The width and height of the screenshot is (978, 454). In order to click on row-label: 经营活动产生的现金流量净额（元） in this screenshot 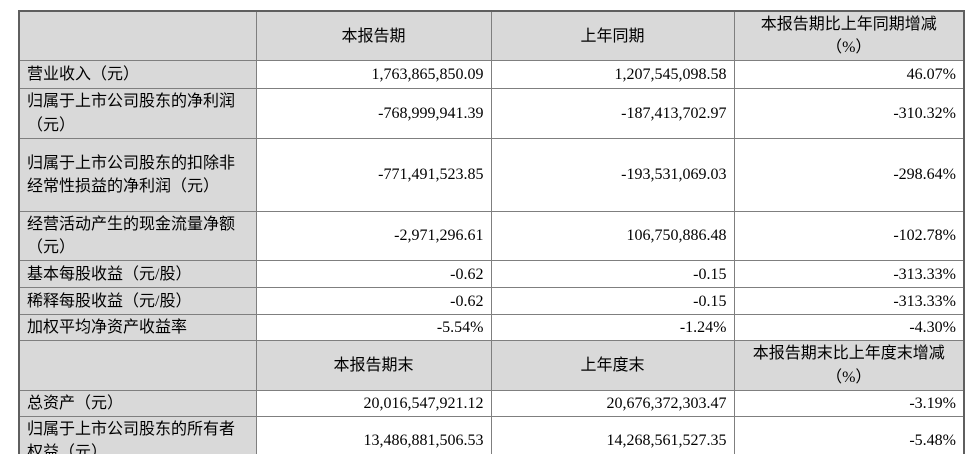, I will do `click(137, 236)`.